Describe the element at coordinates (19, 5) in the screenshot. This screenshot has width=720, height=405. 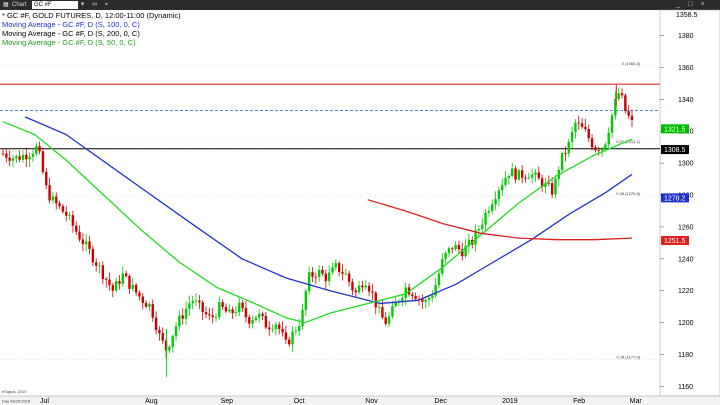
I see `window-title: Chart` at that location.